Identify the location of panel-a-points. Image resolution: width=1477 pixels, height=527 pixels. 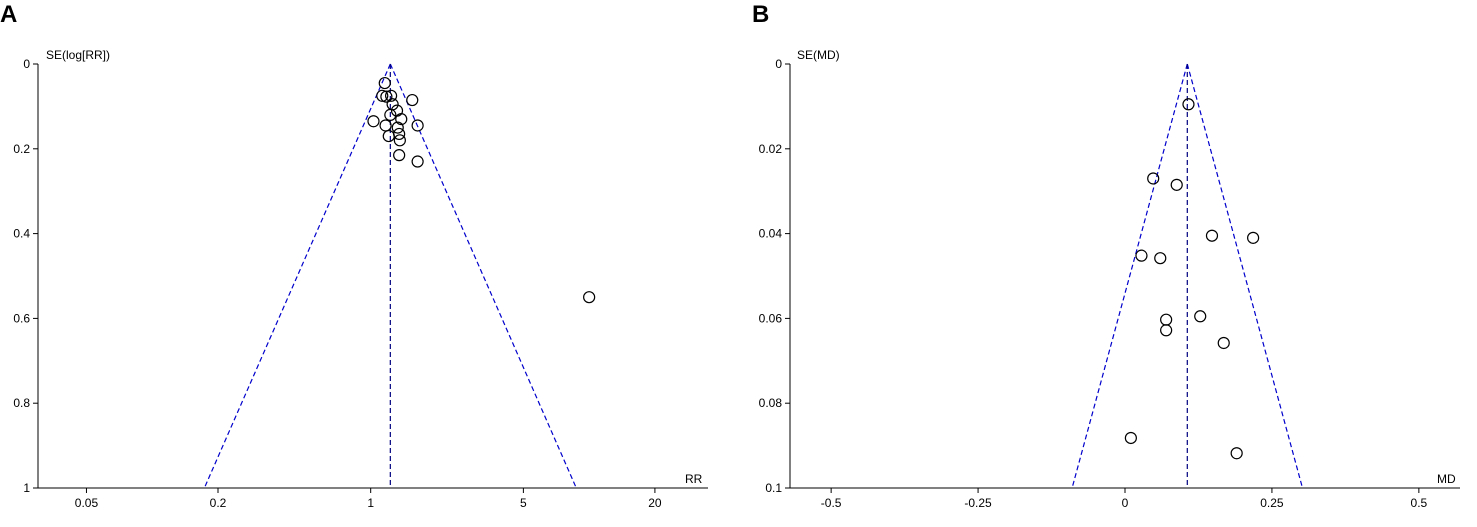
(481, 190).